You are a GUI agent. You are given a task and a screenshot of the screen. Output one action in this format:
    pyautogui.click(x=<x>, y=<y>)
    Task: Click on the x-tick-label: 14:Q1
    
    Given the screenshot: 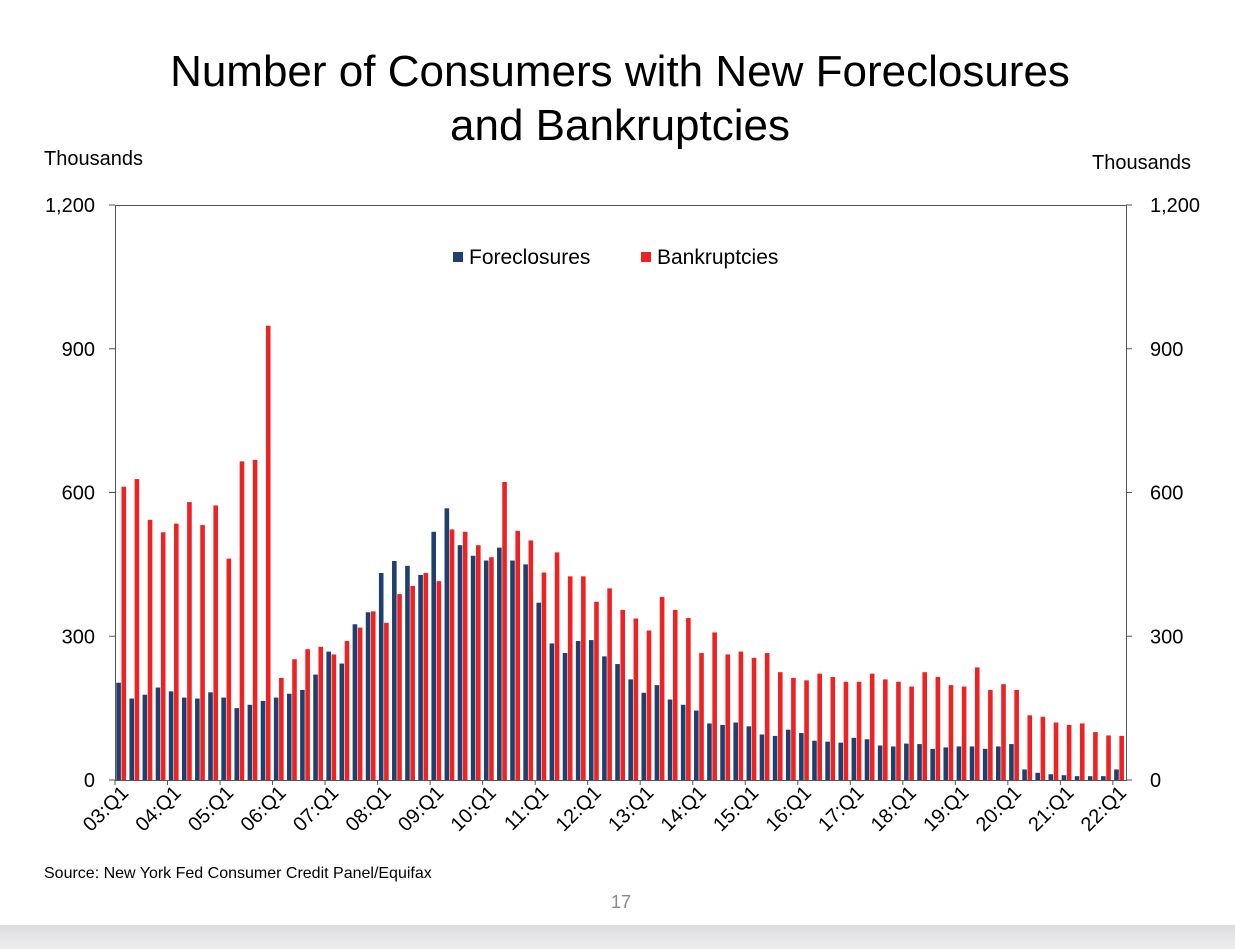 What is the action you would take?
    pyautogui.click(x=684, y=809)
    